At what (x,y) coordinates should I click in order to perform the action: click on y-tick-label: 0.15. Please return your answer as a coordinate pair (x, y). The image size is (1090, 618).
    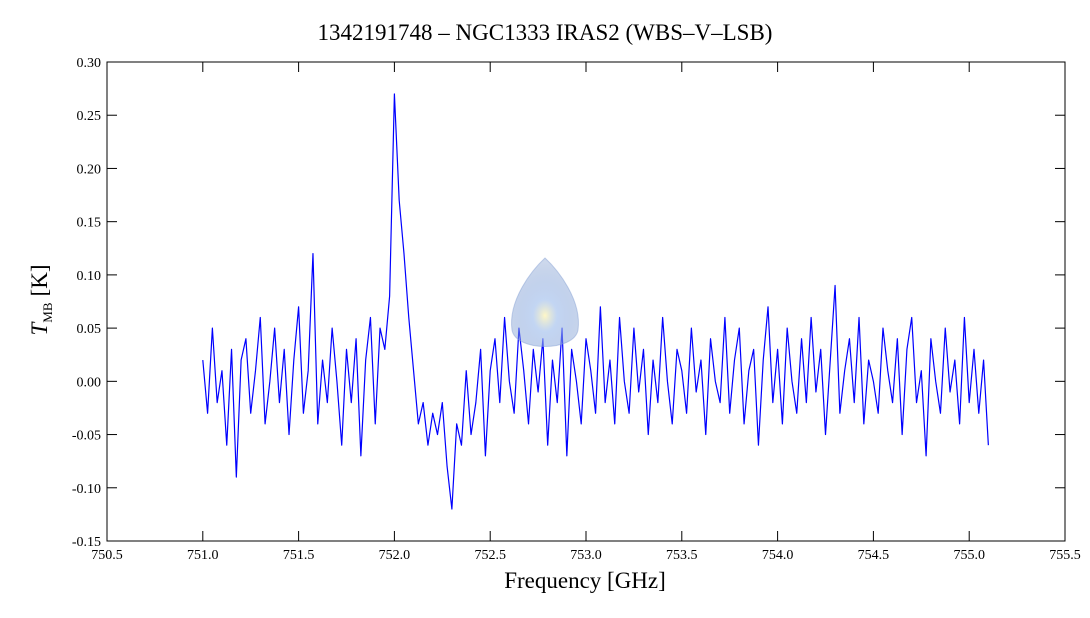
    Looking at the image, I should click on (89, 223).